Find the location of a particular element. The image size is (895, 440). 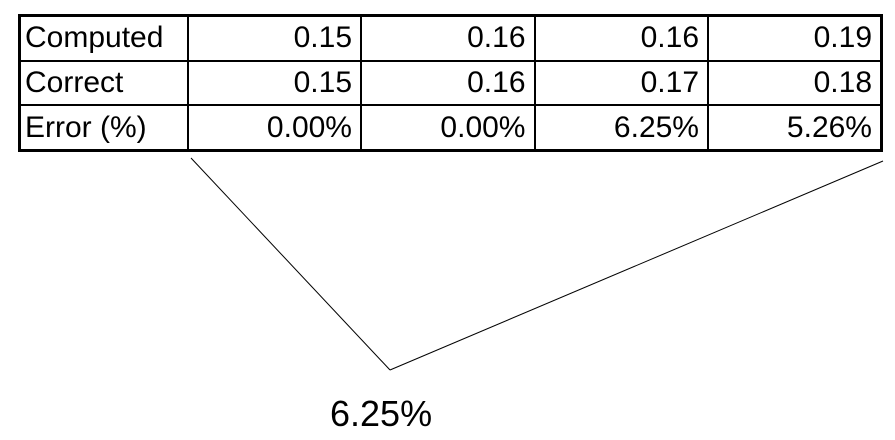

correct-value-4: 0.18 is located at coordinates (795, 83).